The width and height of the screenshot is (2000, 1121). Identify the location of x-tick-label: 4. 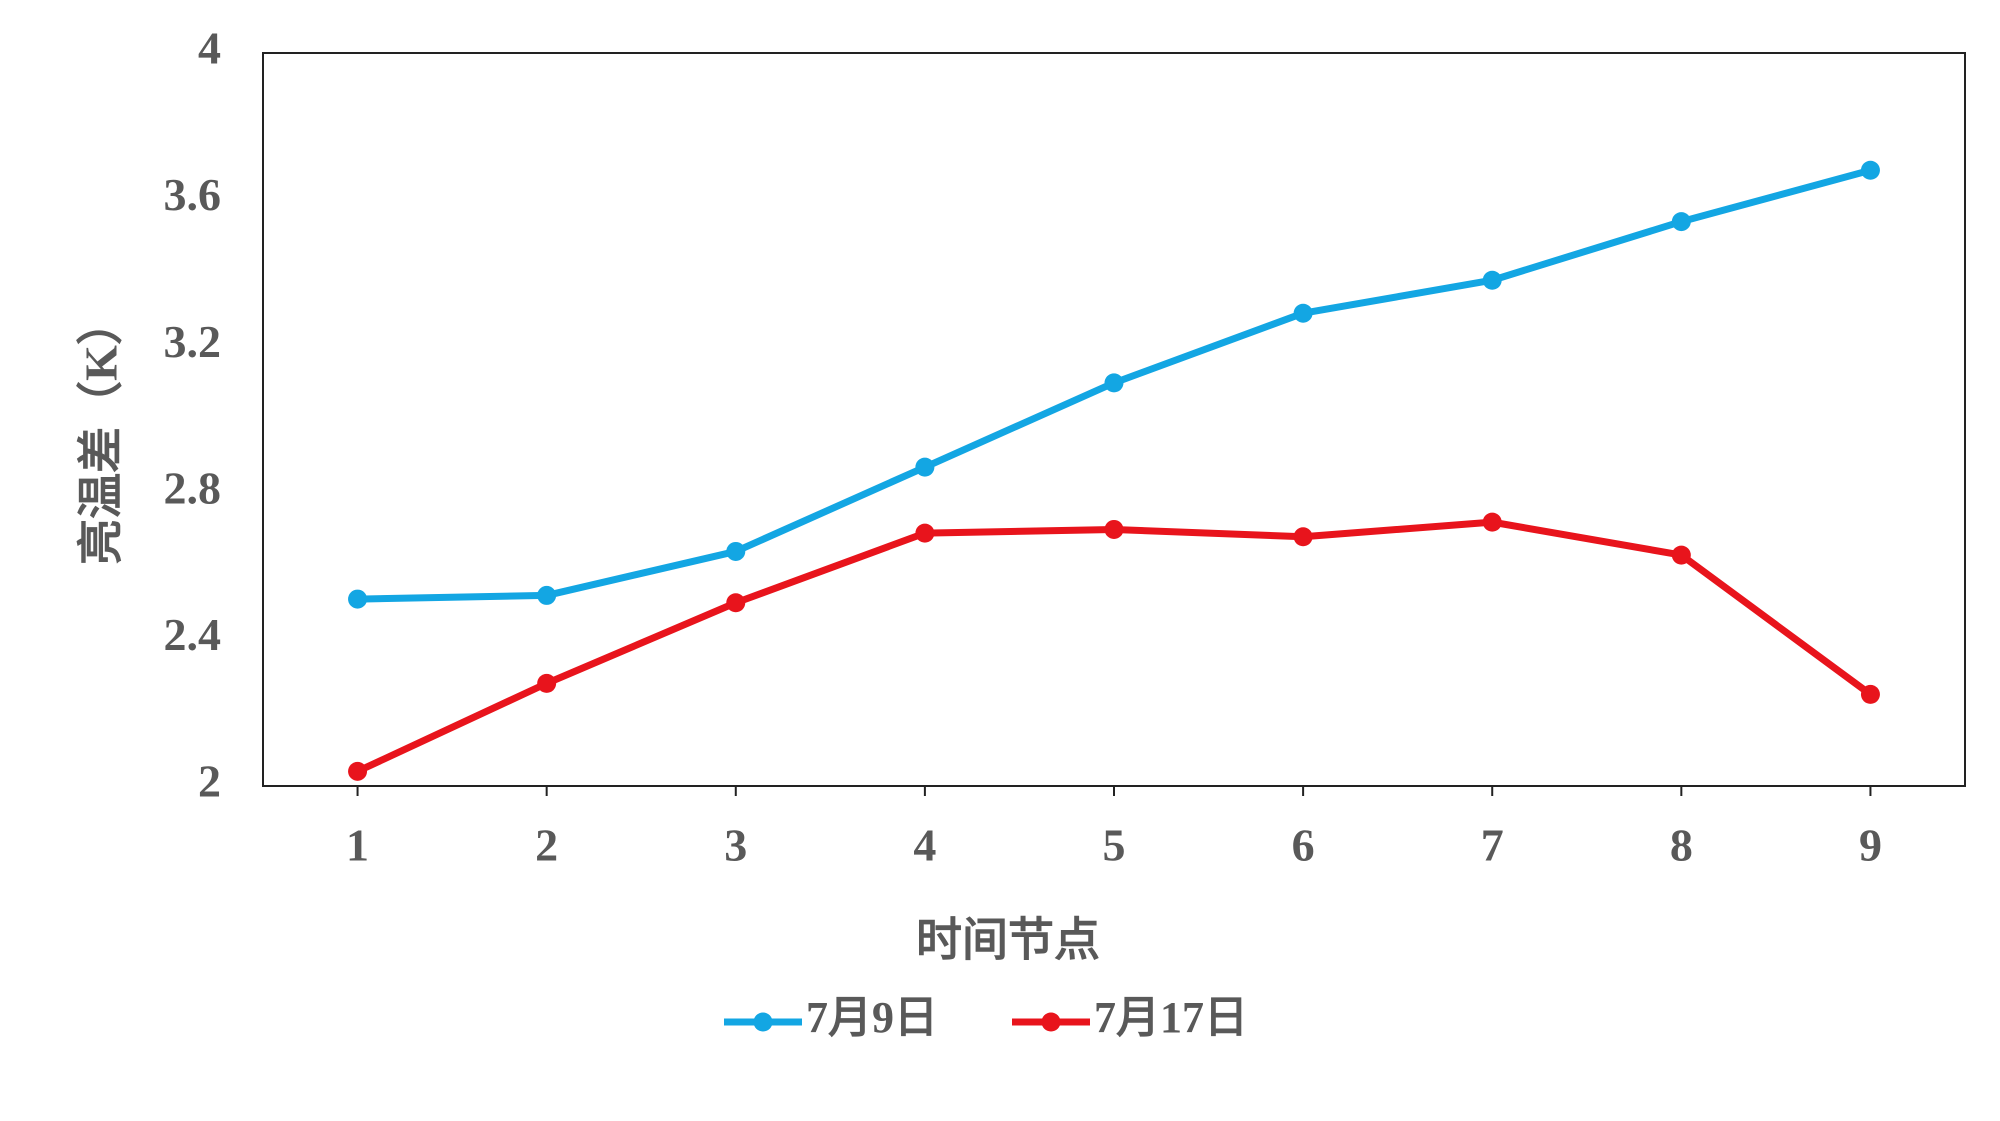
(924, 845).